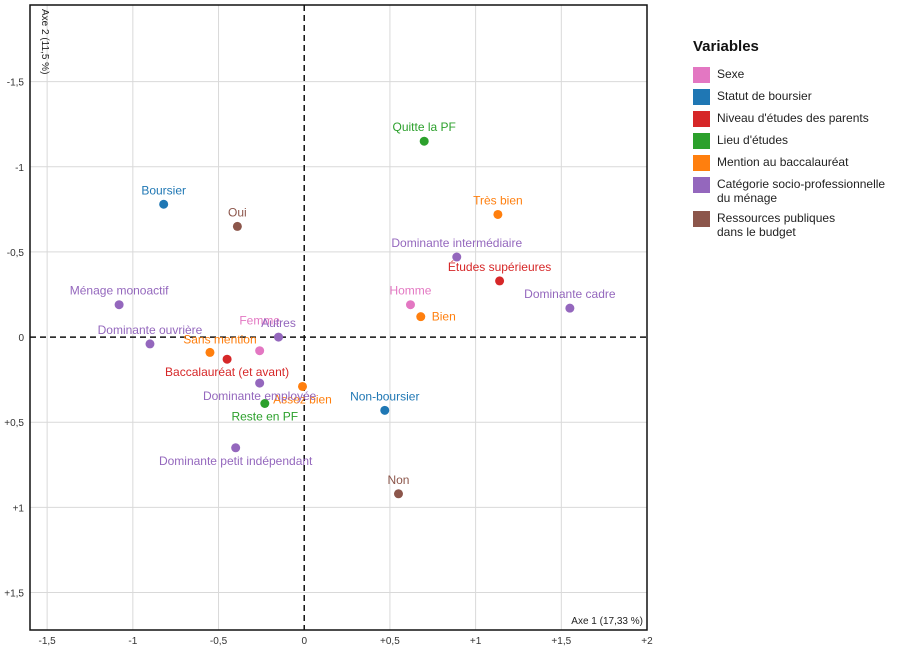 The width and height of the screenshot is (900, 649). What do you see at coordinates (260, 351) in the screenshot?
I see `point-femme` at bounding box center [260, 351].